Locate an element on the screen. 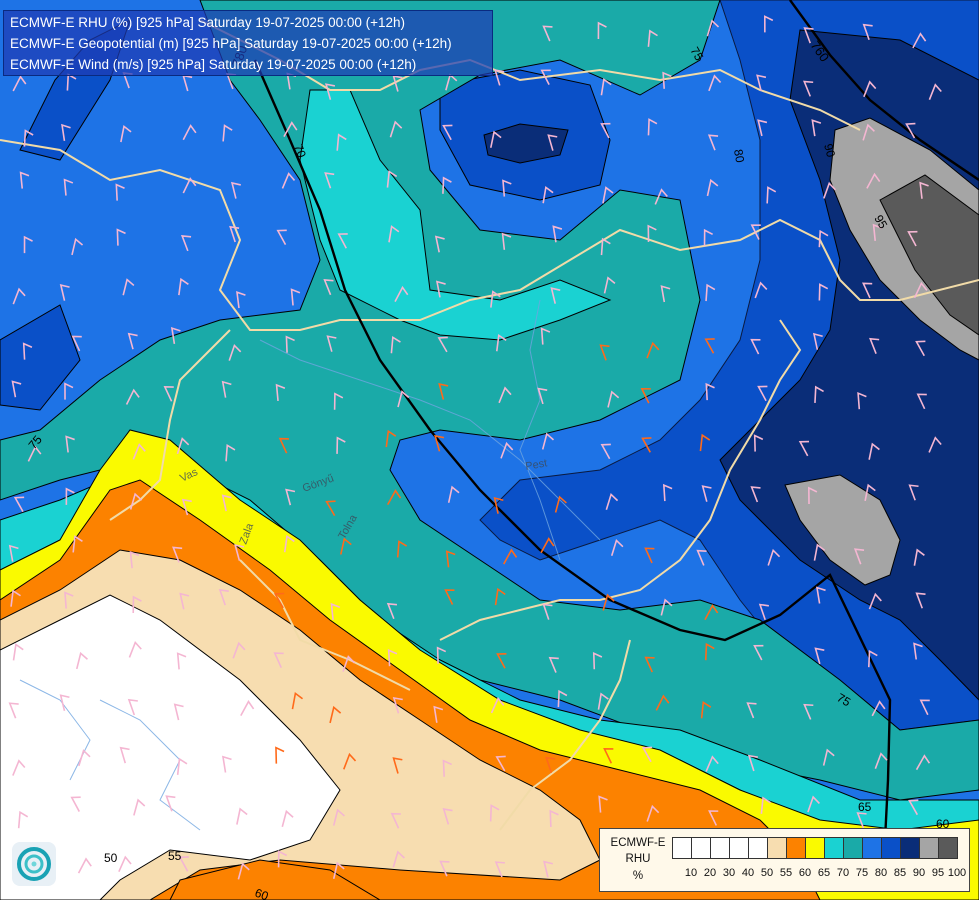 This screenshot has width=979, height=900. legend-tick-label: 65 is located at coordinates (824, 873).